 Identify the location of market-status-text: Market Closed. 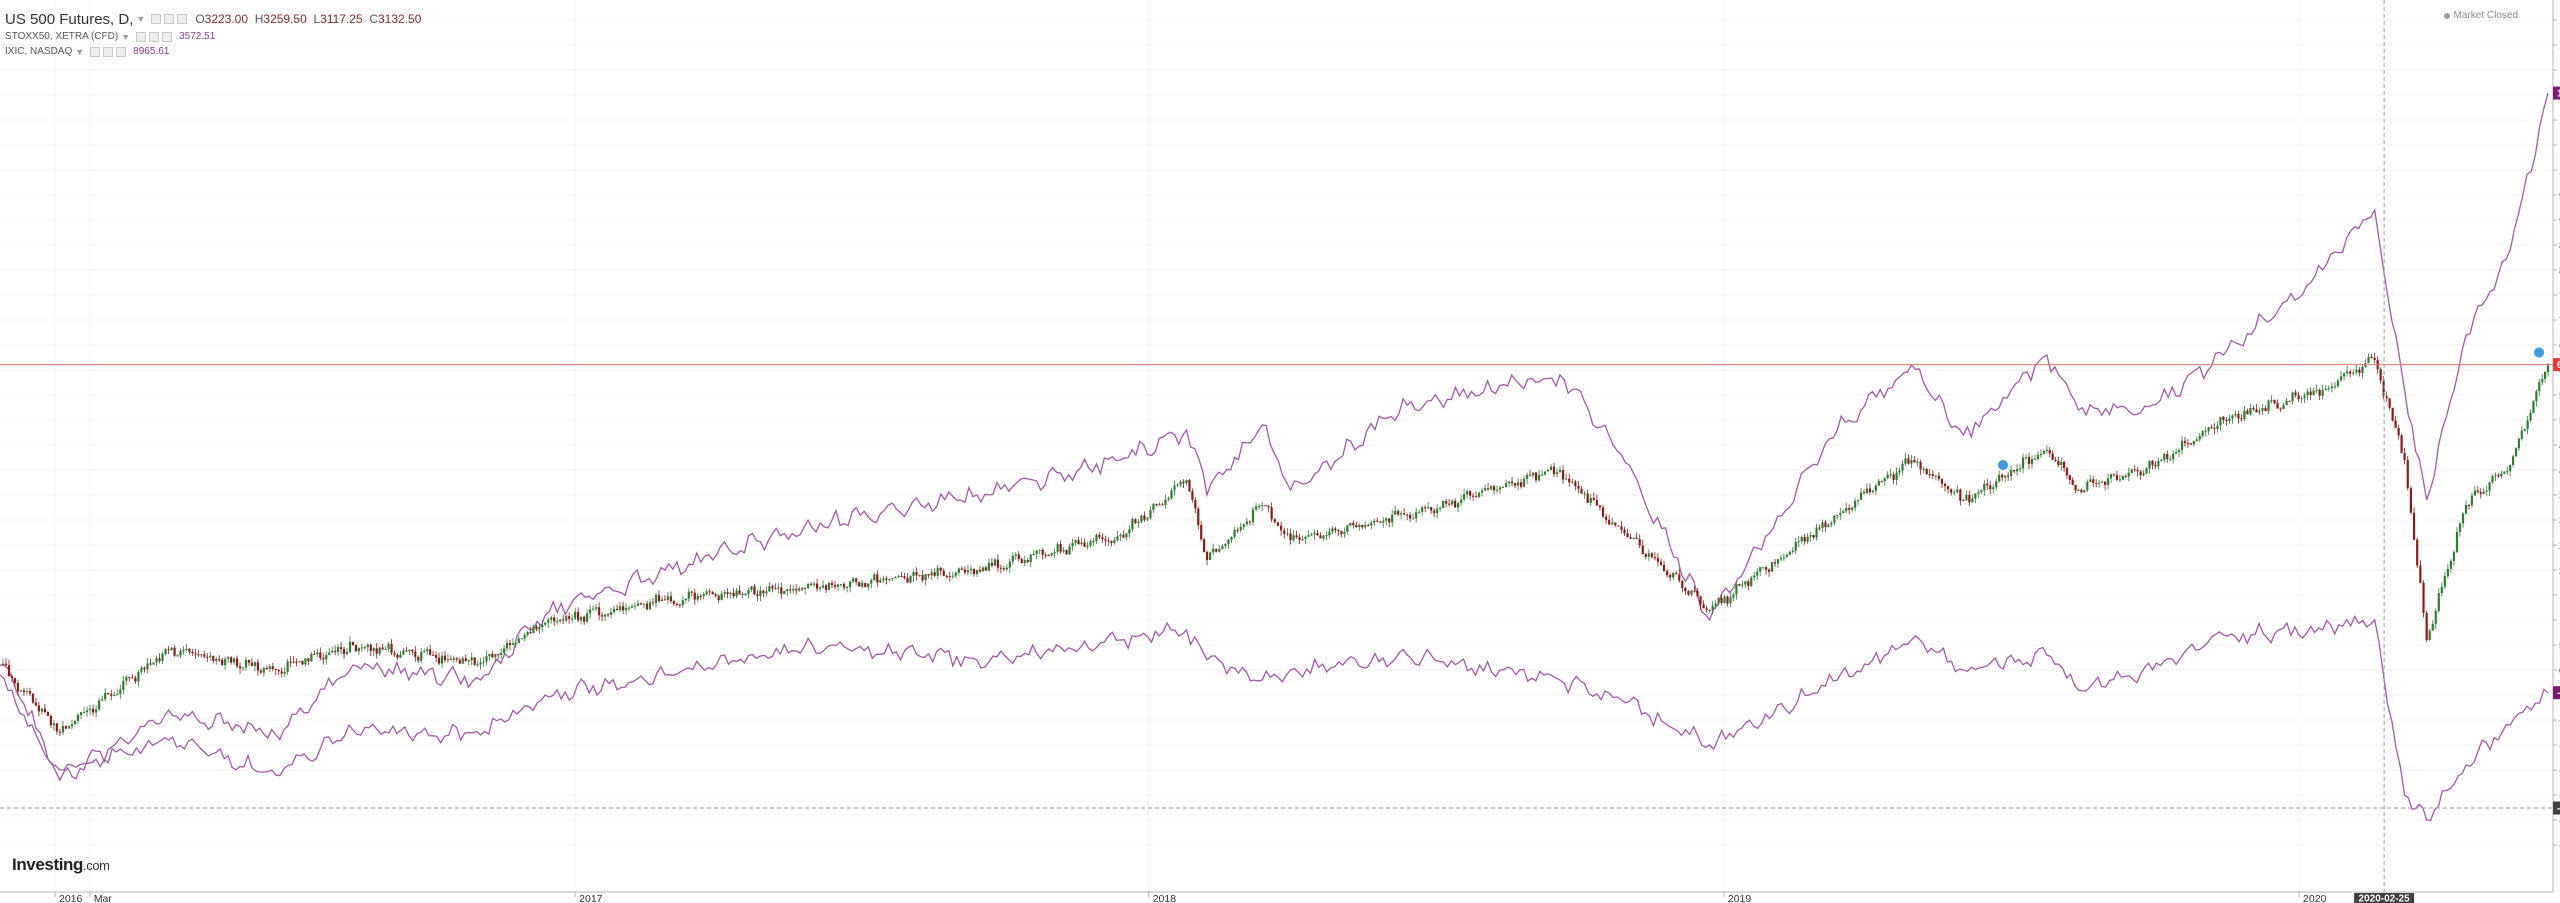
(2485, 15).